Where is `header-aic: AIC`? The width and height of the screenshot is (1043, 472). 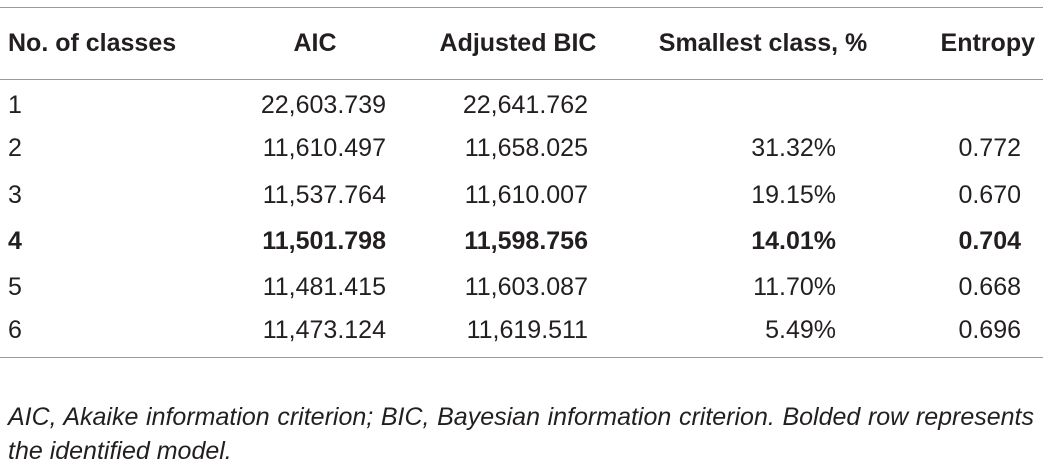
header-aic: AIC is located at coordinates (315, 43).